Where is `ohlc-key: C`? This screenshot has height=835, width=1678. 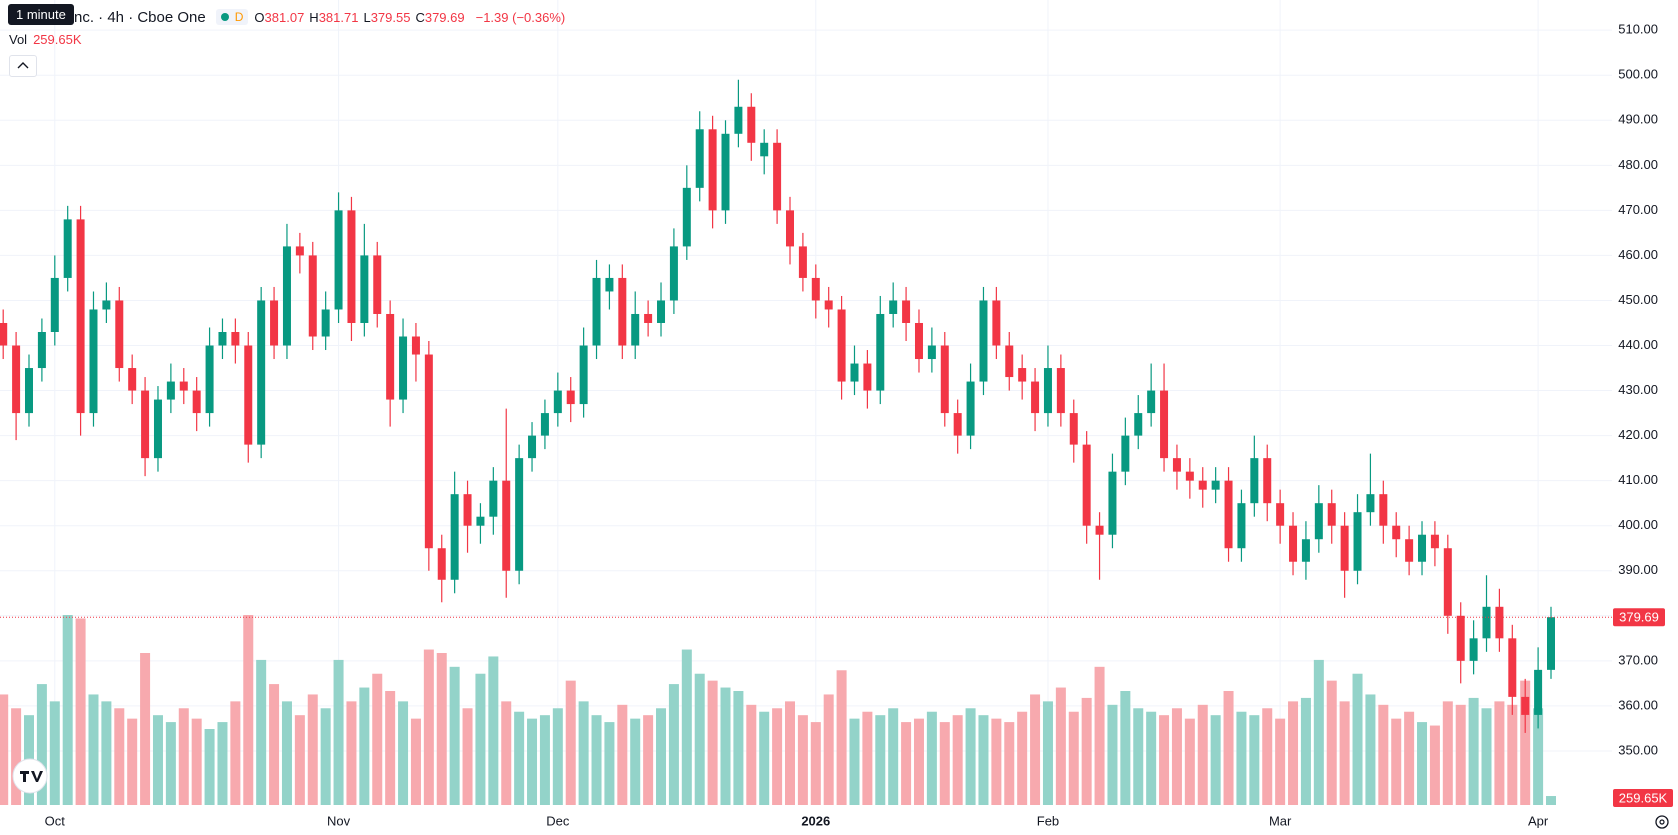 ohlc-key: C is located at coordinates (420, 17).